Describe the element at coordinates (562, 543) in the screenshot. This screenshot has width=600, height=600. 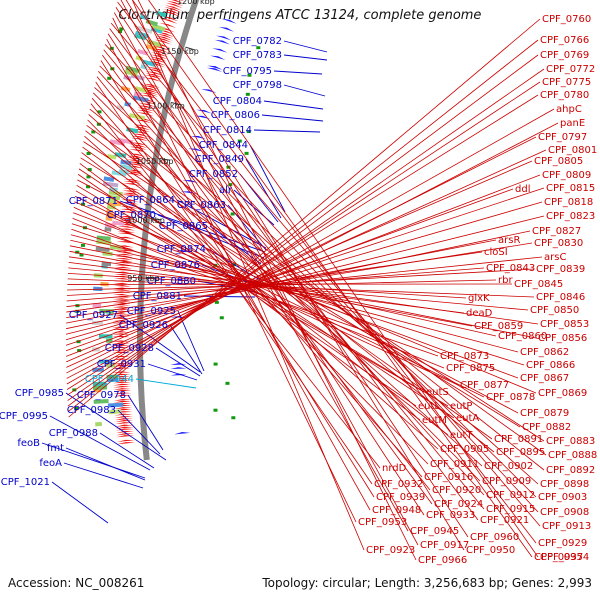
I see `gene-label-forward: CPF_0929` at that location.